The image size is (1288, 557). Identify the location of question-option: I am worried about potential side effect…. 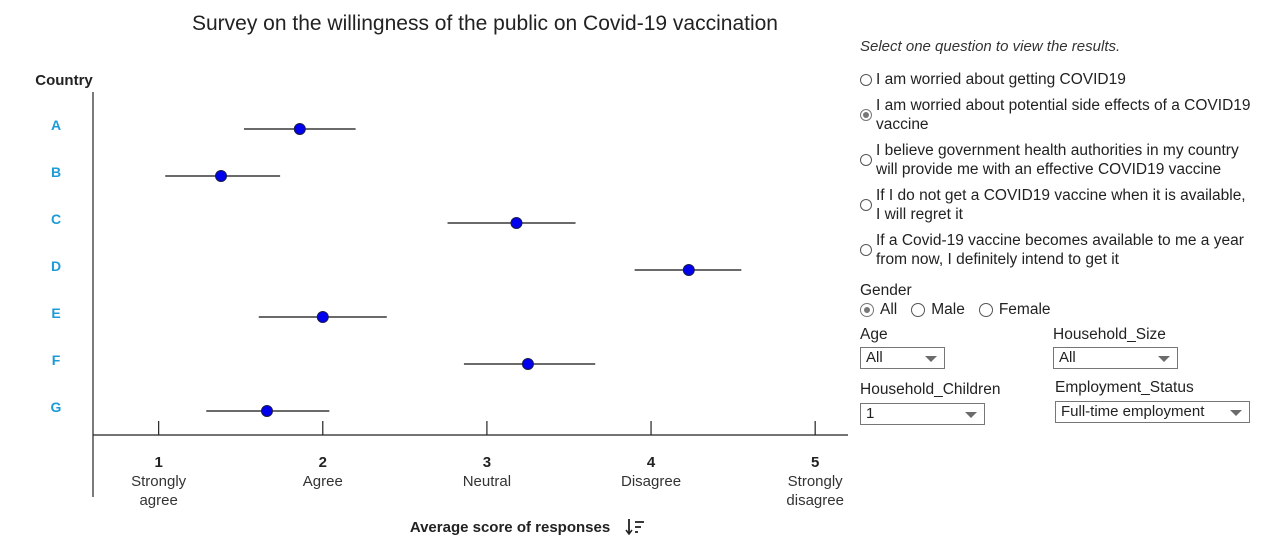
(1066, 115).